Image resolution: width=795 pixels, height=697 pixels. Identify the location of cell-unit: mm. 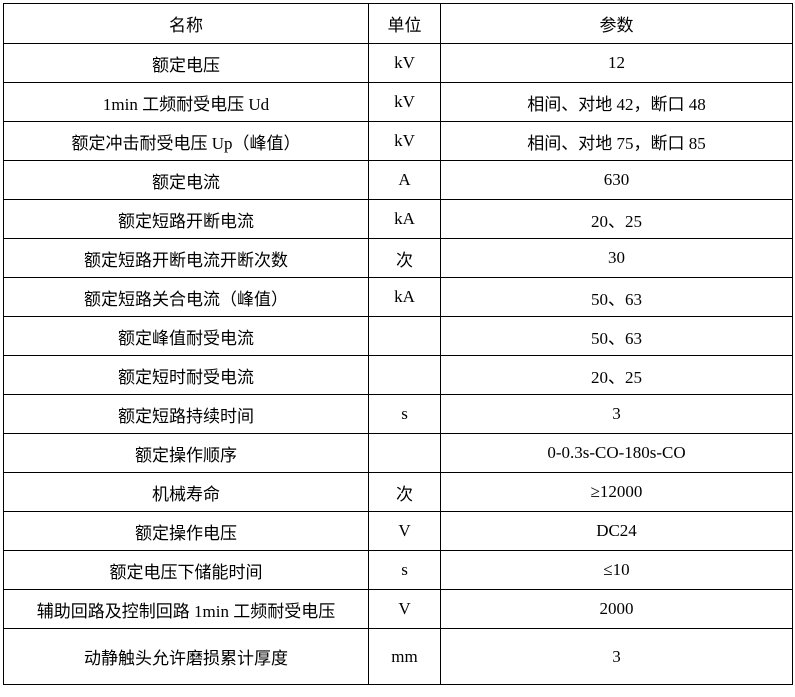
(404, 656).